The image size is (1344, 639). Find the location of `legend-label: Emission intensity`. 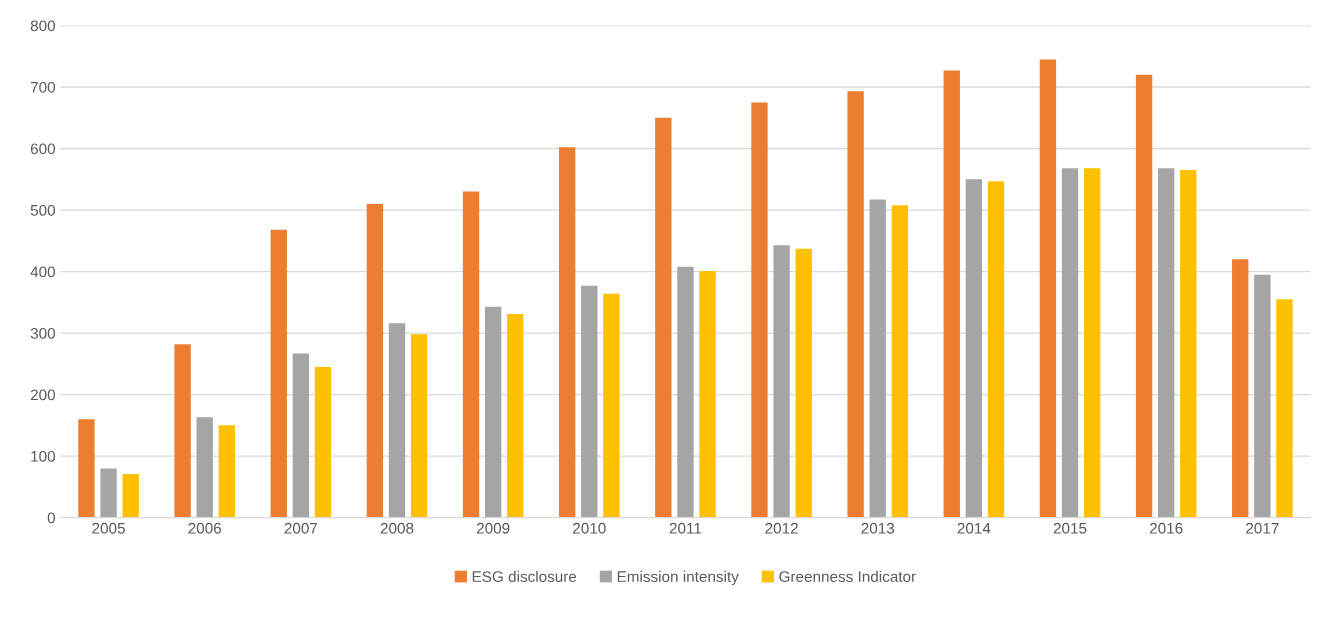

legend-label: Emission intensity is located at coordinates (678, 578).